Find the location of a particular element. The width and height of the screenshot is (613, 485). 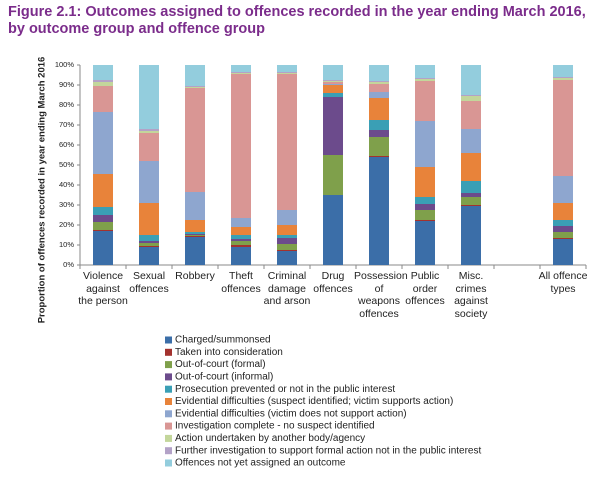

x-tick-label: Possession of weapons offences is located at coordinates (381, 295).